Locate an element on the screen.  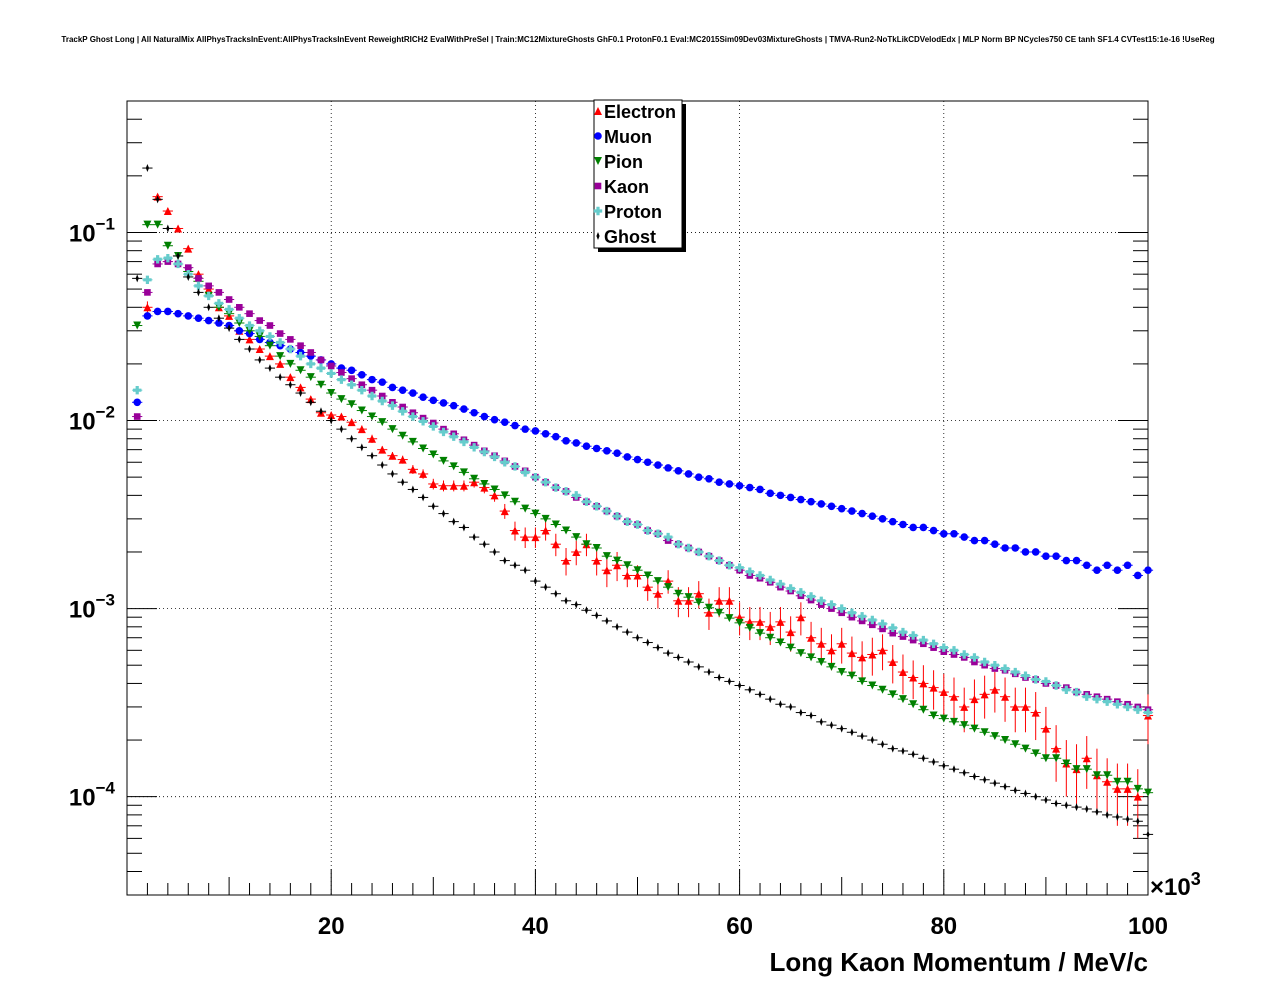
y-tick-label: 10−3 is located at coordinates (92, 607).